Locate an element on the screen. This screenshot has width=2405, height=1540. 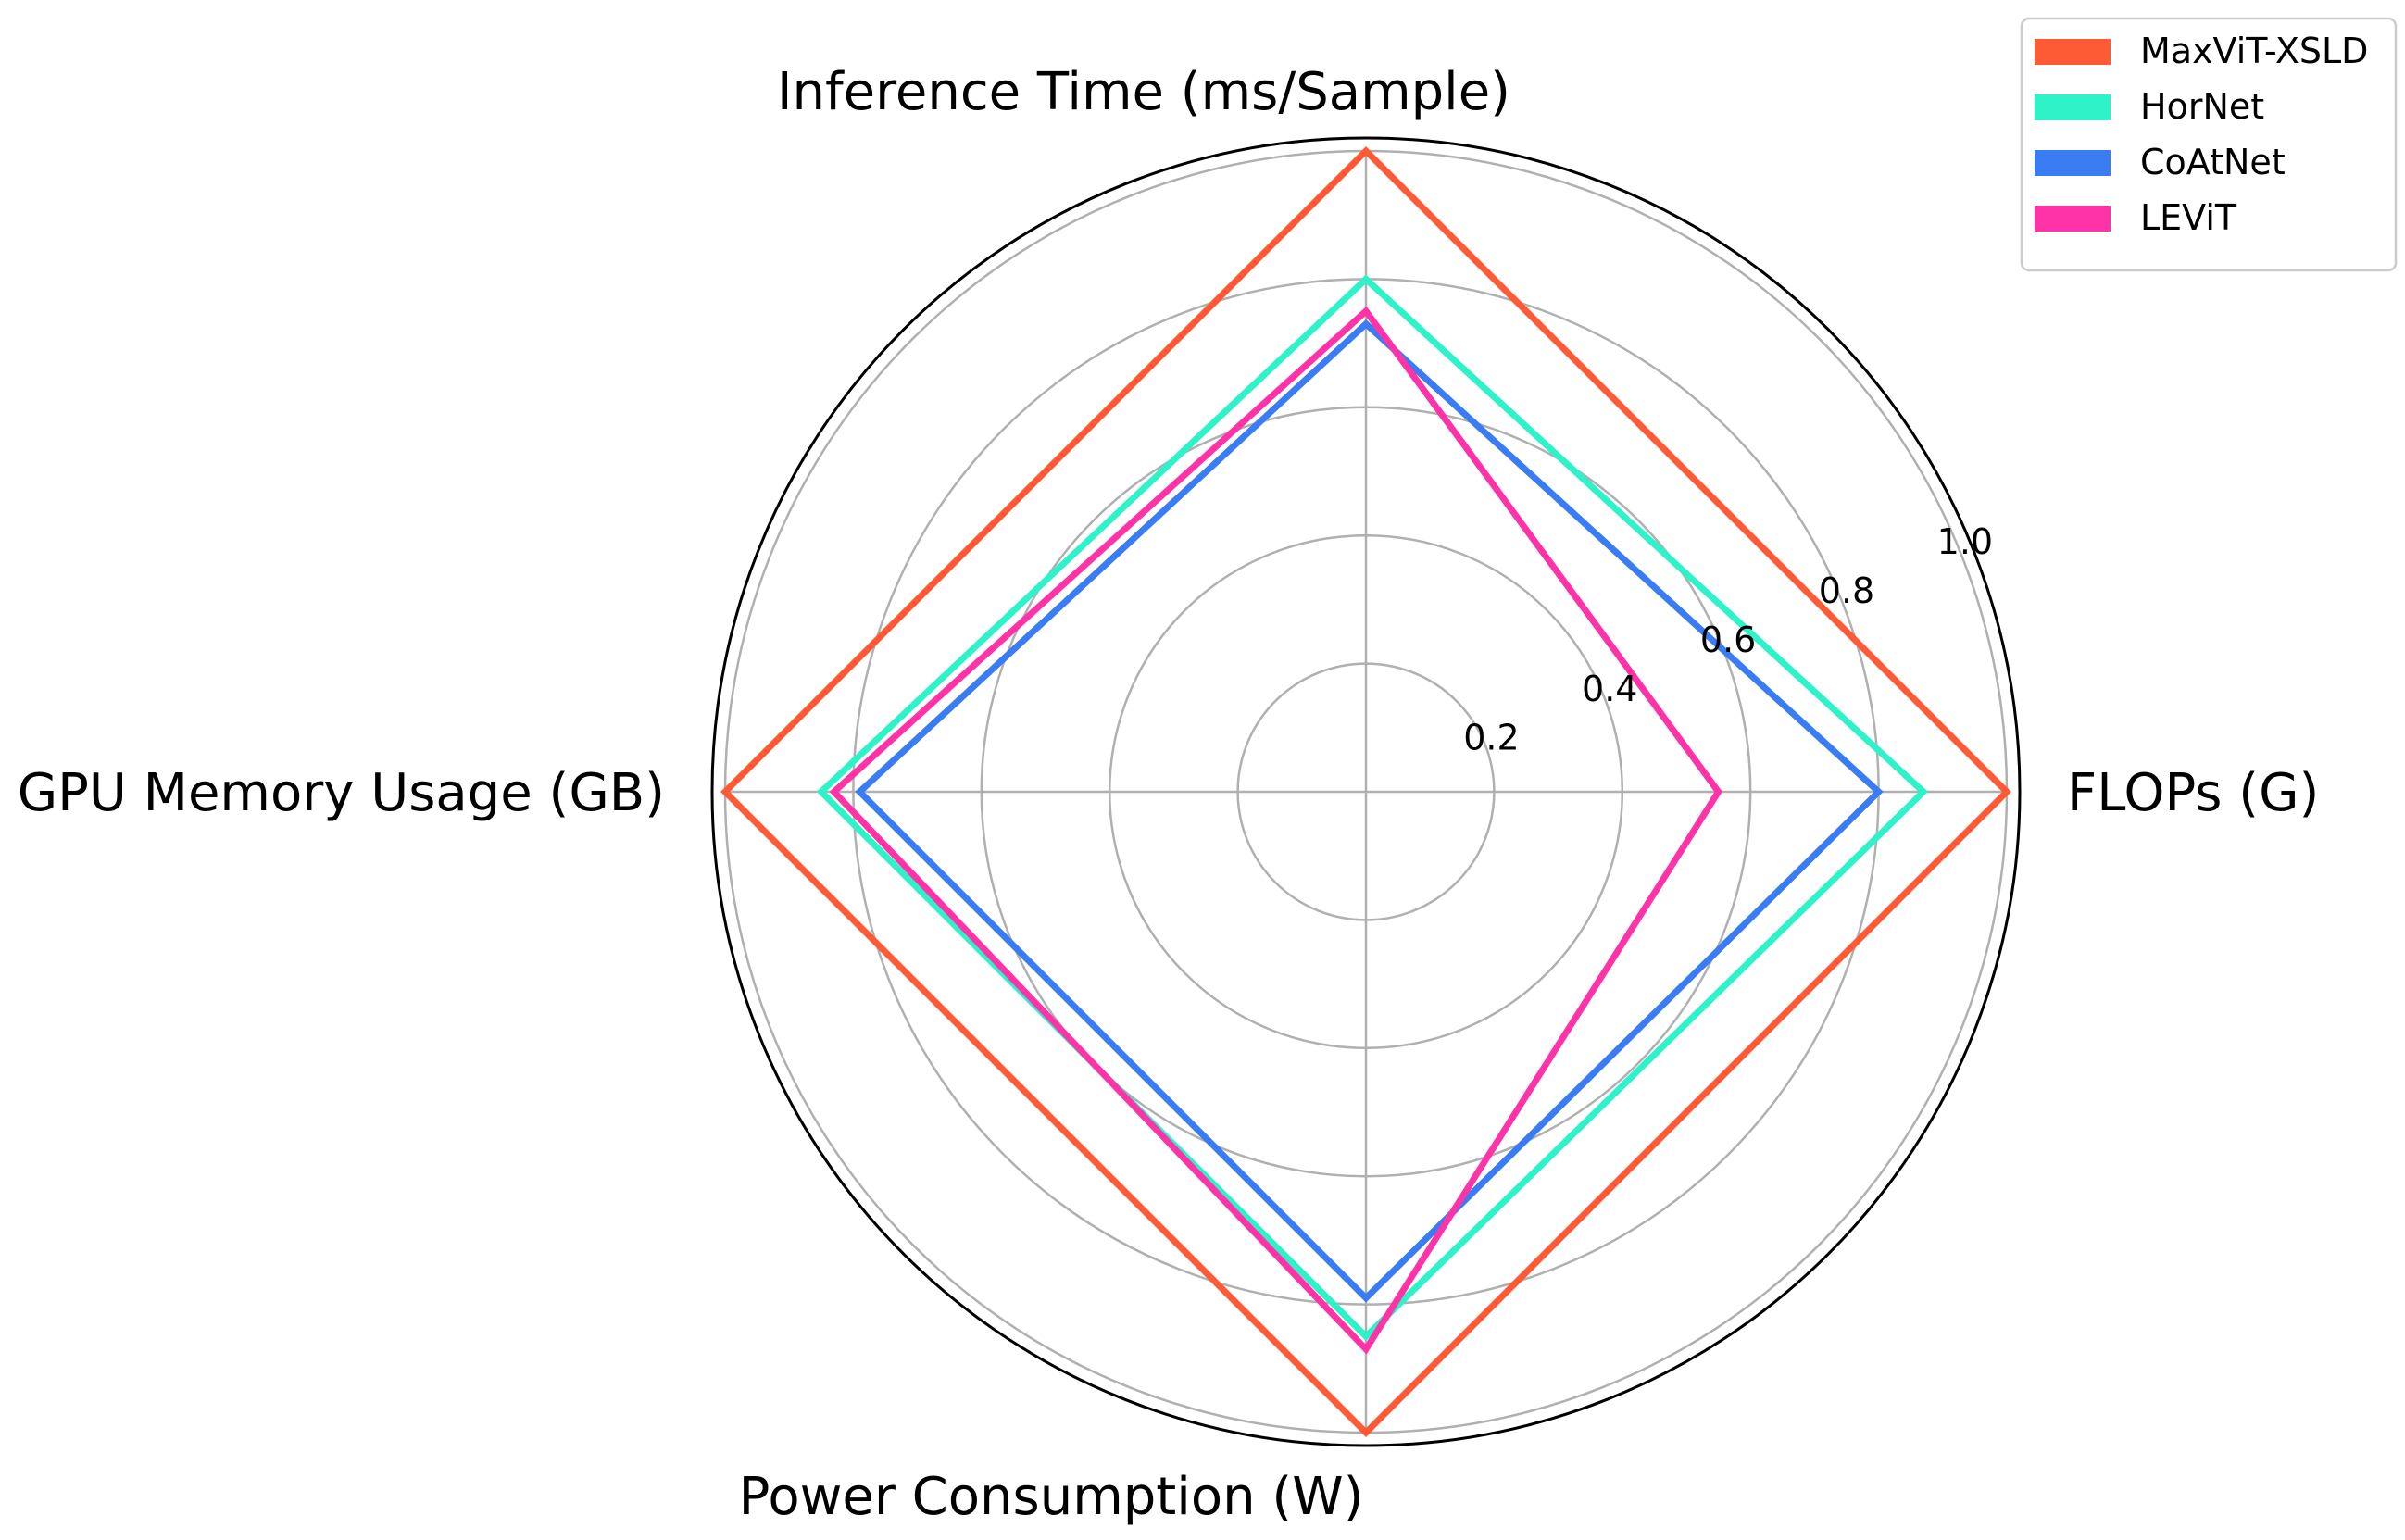
axis-label: FLOPs (G) is located at coordinates (2193, 793).